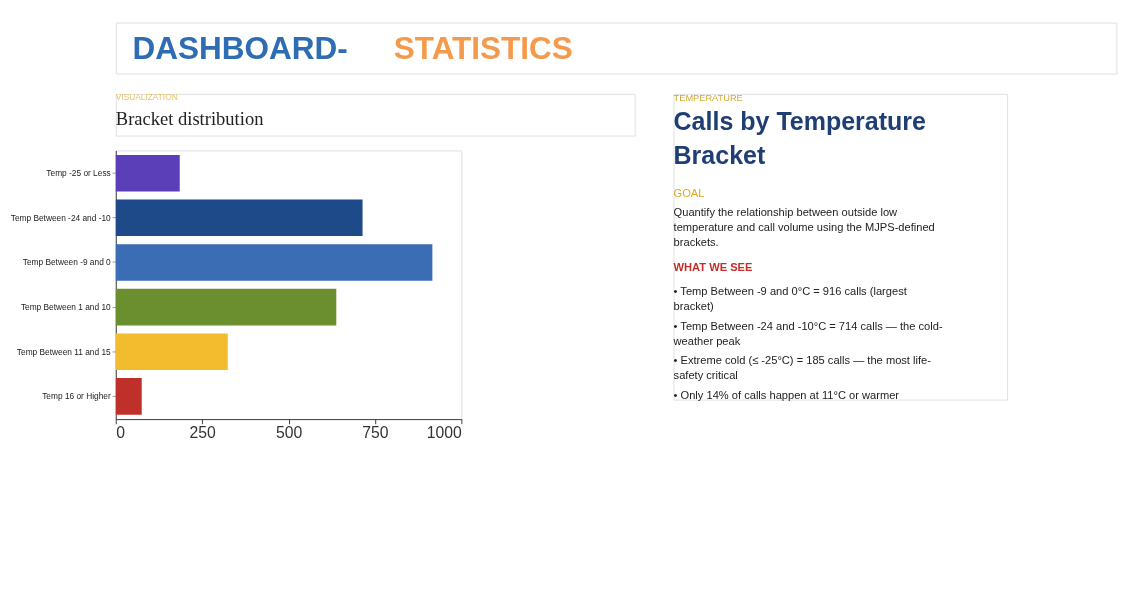 Image resolution: width=1122 pixels, height=600 pixels. What do you see at coordinates (807, 333) in the screenshot?
I see `text: • Temp Between -24 and -10°C = 714 calls — the cold-weather peak` at bounding box center [807, 333].